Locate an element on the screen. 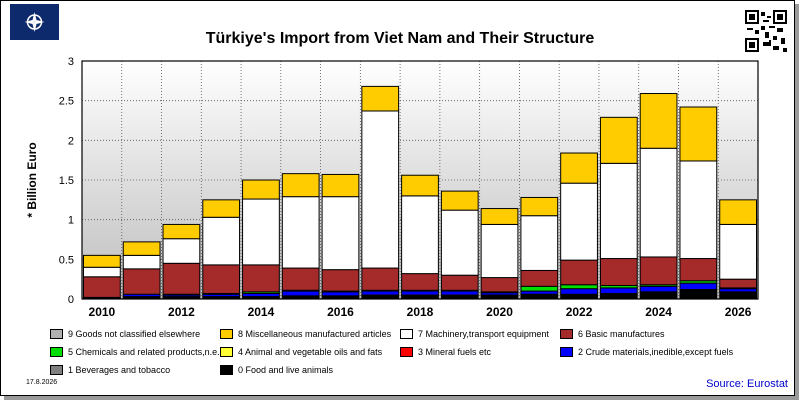  legend-item: 9 Goods not classified elsewhere is located at coordinates (125, 334).